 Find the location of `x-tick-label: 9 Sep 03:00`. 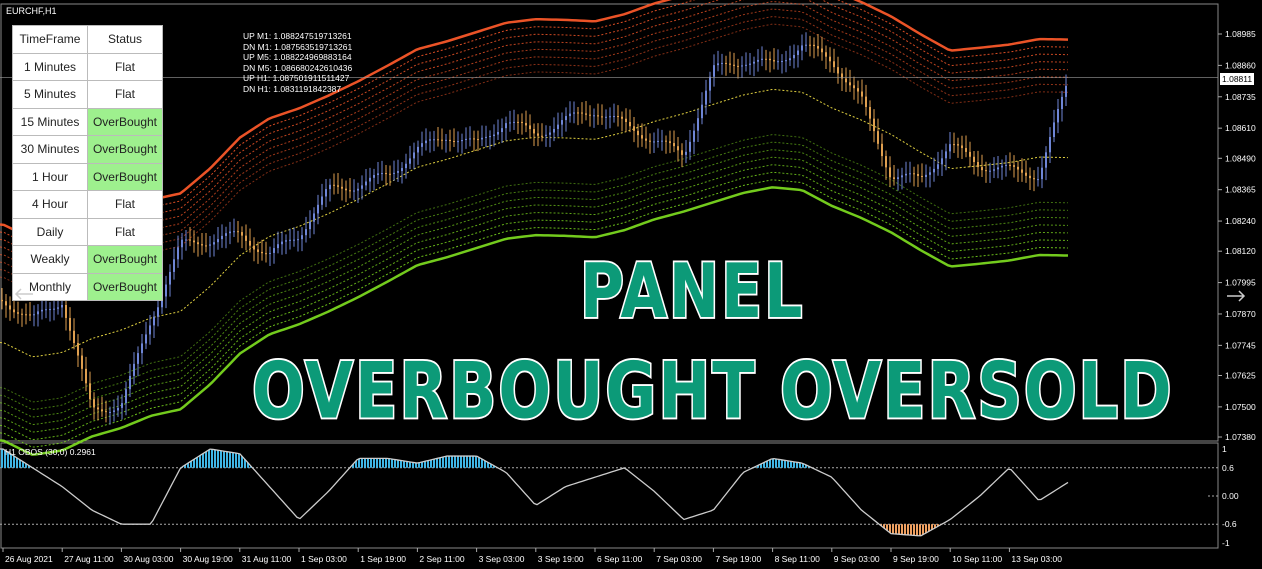

x-tick-label: 9 Sep 03:00 is located at coordinates (857, 559).